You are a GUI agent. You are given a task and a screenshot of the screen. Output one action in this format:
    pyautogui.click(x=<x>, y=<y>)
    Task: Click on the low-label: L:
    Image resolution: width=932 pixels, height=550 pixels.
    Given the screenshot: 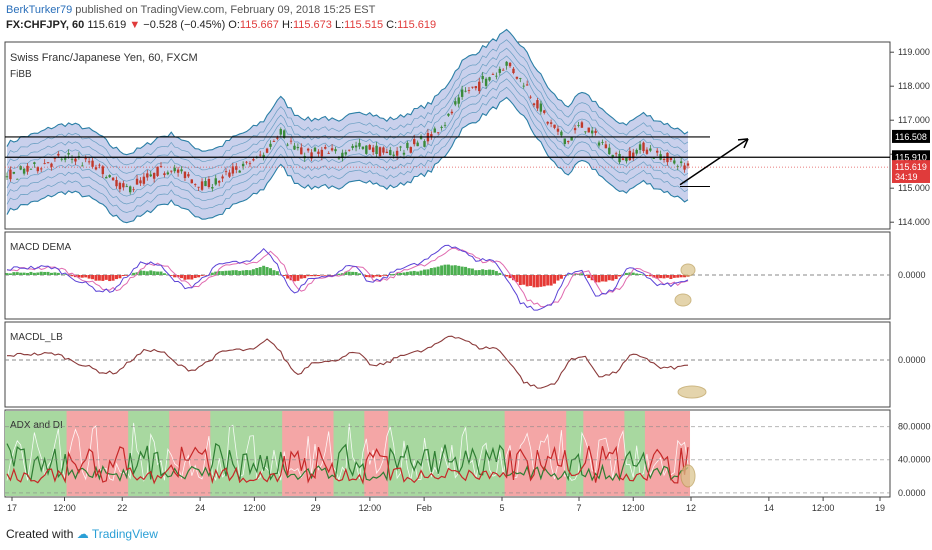 What is the action you would take?
    pyautogui.click(x=339, y=25)
    